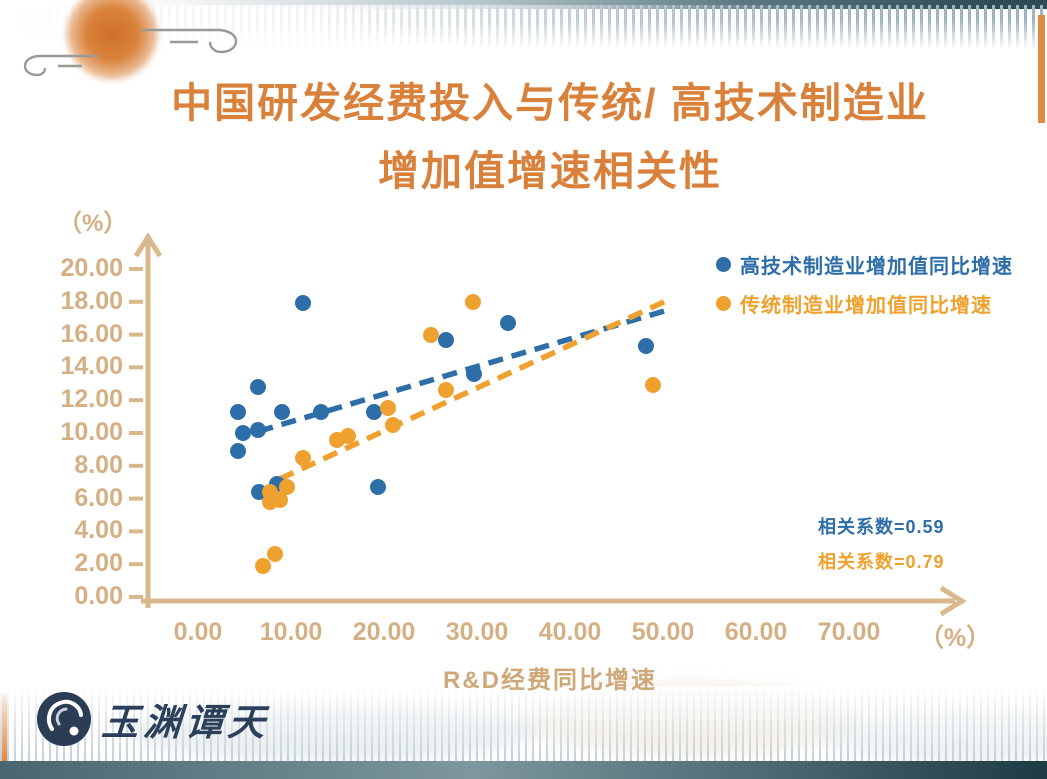  Describe the element at coordinates (523, 724) in the screenshot. I see `bottom-waveform-pattern` at that location.